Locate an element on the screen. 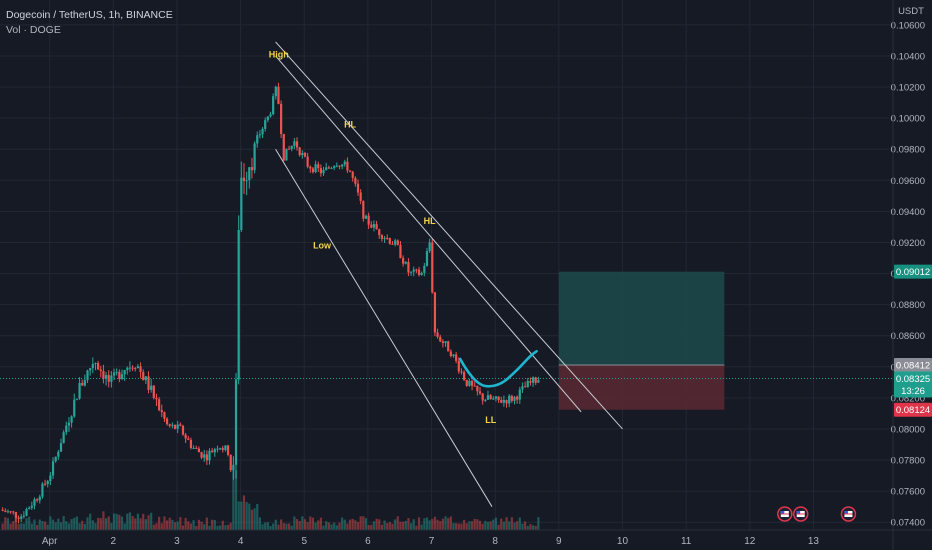 This screenshot has height=550, width=932. x-tick-label: 7 is located at coordinates (432, 541).